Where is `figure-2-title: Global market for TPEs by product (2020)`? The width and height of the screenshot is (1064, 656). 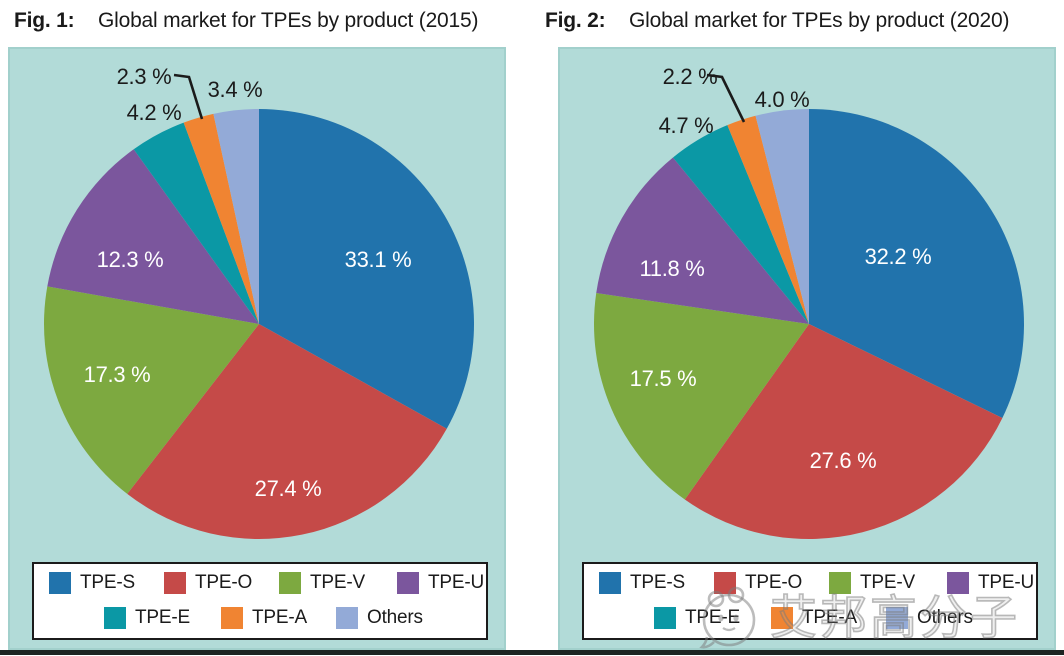
figure-2-title: Global market for TPEs by product (2020) is located at coordinates (819, 20).